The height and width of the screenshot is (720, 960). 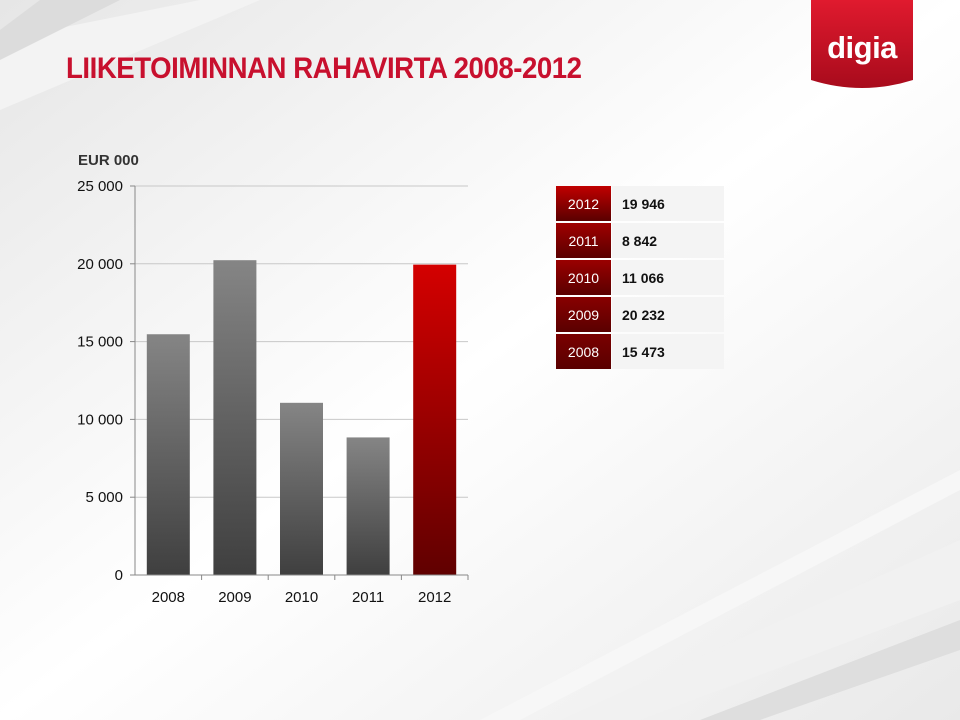 I want to click on table-year-cell: 2008, so click(x=583, y=351).